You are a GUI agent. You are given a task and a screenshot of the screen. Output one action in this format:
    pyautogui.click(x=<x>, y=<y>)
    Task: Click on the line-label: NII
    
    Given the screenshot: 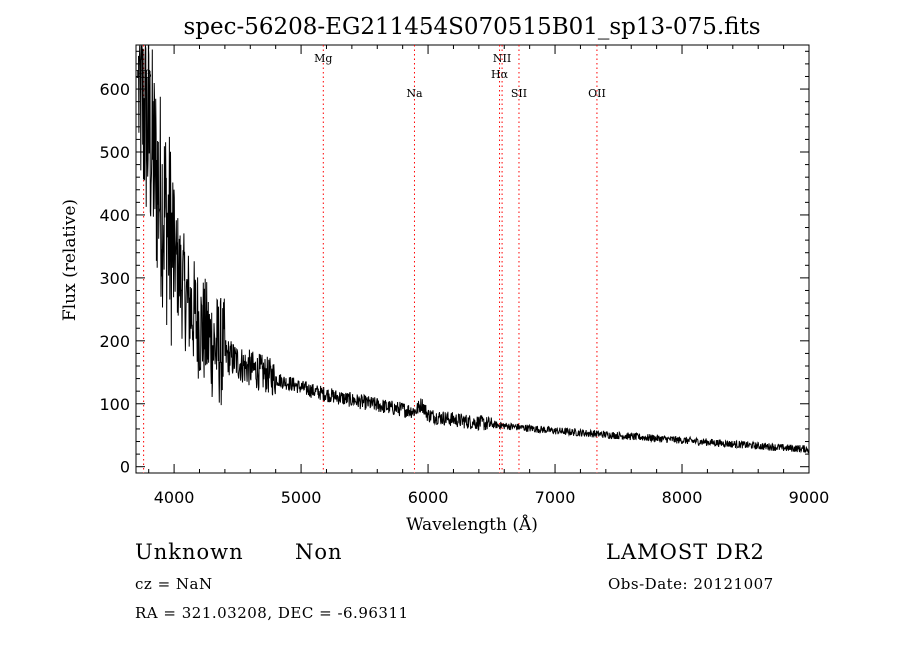 What is the action you would take?
    pyautogui.click(x=502, y=58)
    